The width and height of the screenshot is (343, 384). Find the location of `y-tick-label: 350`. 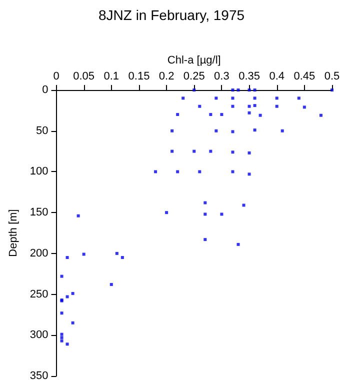

y-tick-label: 350 is located at coordinates (39, 376).